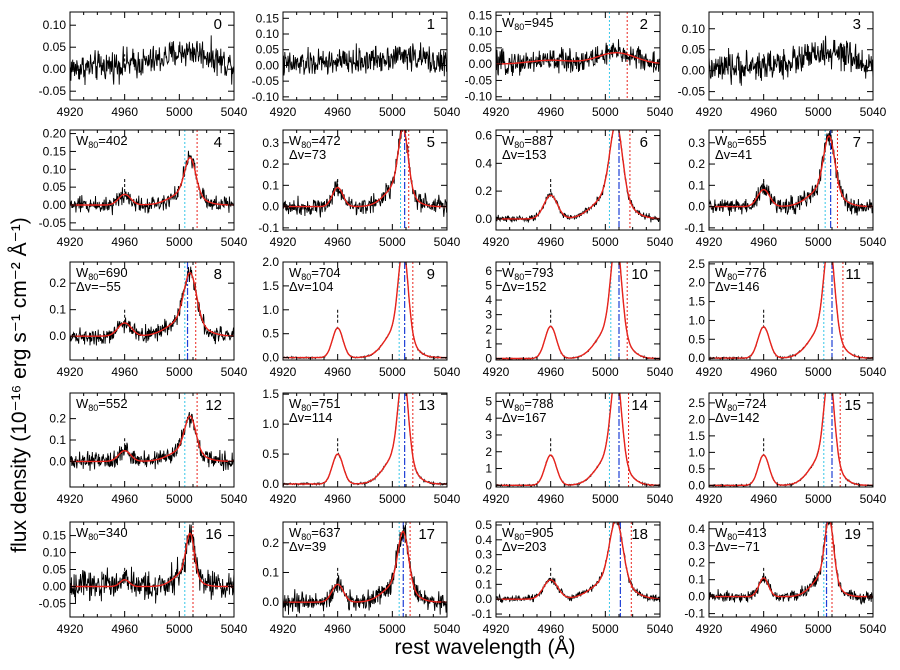 This screenshot has width=900, height=670. What do you see at coordinates (694, 29) in the screenshot?
I see `y-tick-label: 0.10` at bounding box center [694, 29].